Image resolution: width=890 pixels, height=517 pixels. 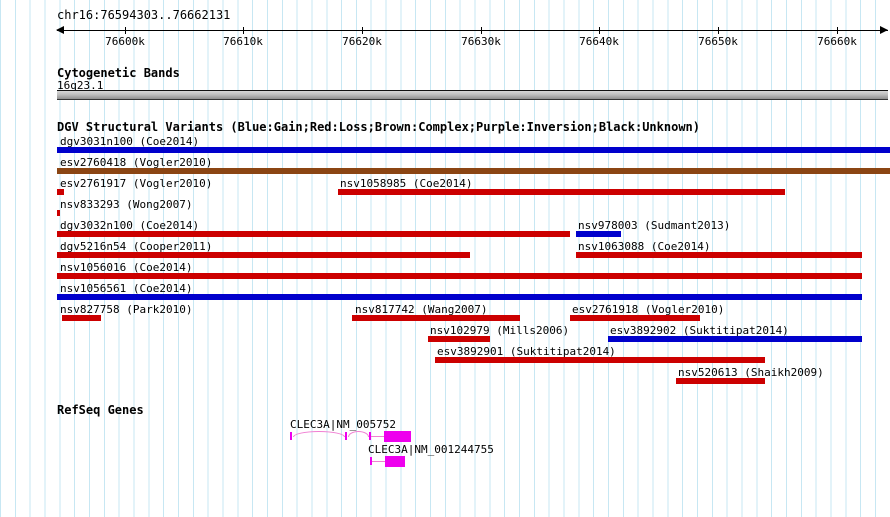 I want to click on ruler-axis-line, so click(x=472, y=30).